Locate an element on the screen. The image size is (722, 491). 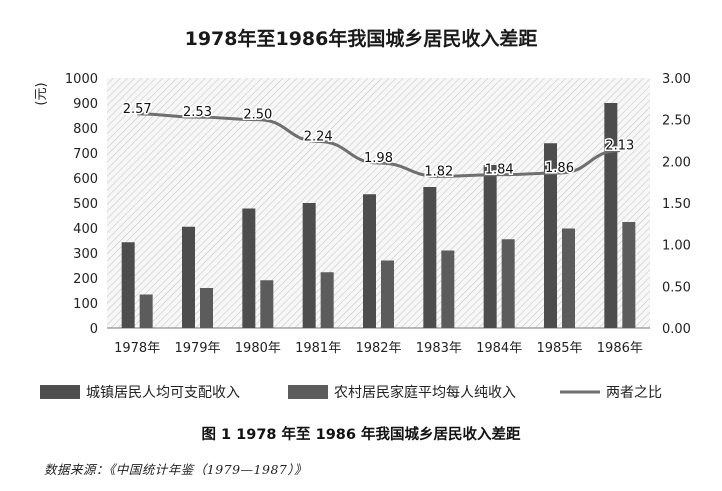
figure-caption: 图 1 1978 年至 1986 年我国城乡居民收入差距 is located at coordinates (361, 435).